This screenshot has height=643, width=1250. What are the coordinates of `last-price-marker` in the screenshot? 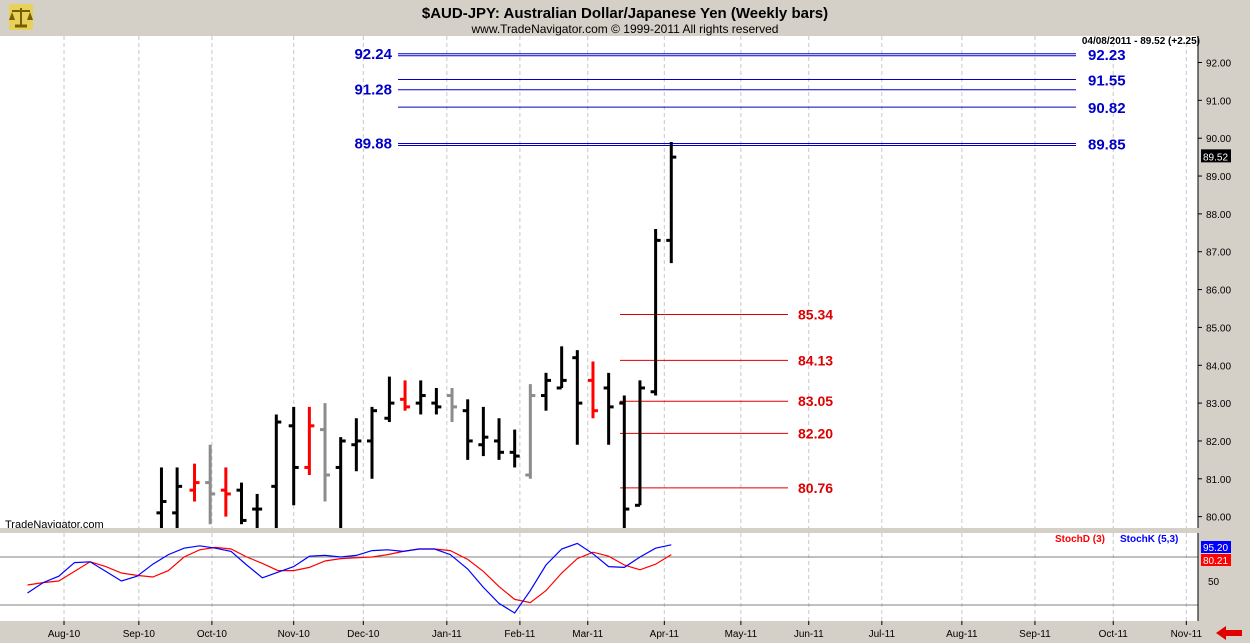 It's located at (1216, 156).